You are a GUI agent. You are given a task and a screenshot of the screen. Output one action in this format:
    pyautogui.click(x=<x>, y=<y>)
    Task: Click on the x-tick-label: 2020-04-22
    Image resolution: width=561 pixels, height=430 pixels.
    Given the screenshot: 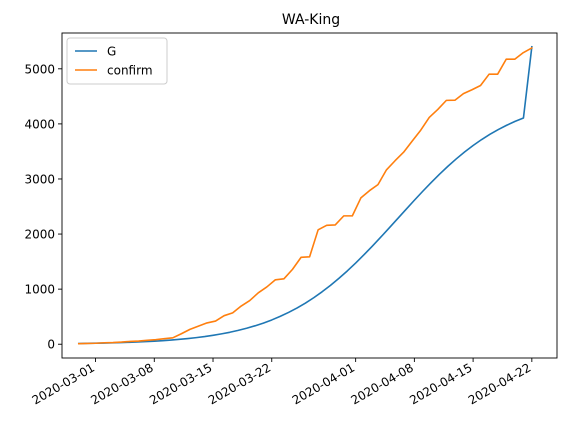 What is the action you would take?
    pyautogui.click(x=499, y=383)
    